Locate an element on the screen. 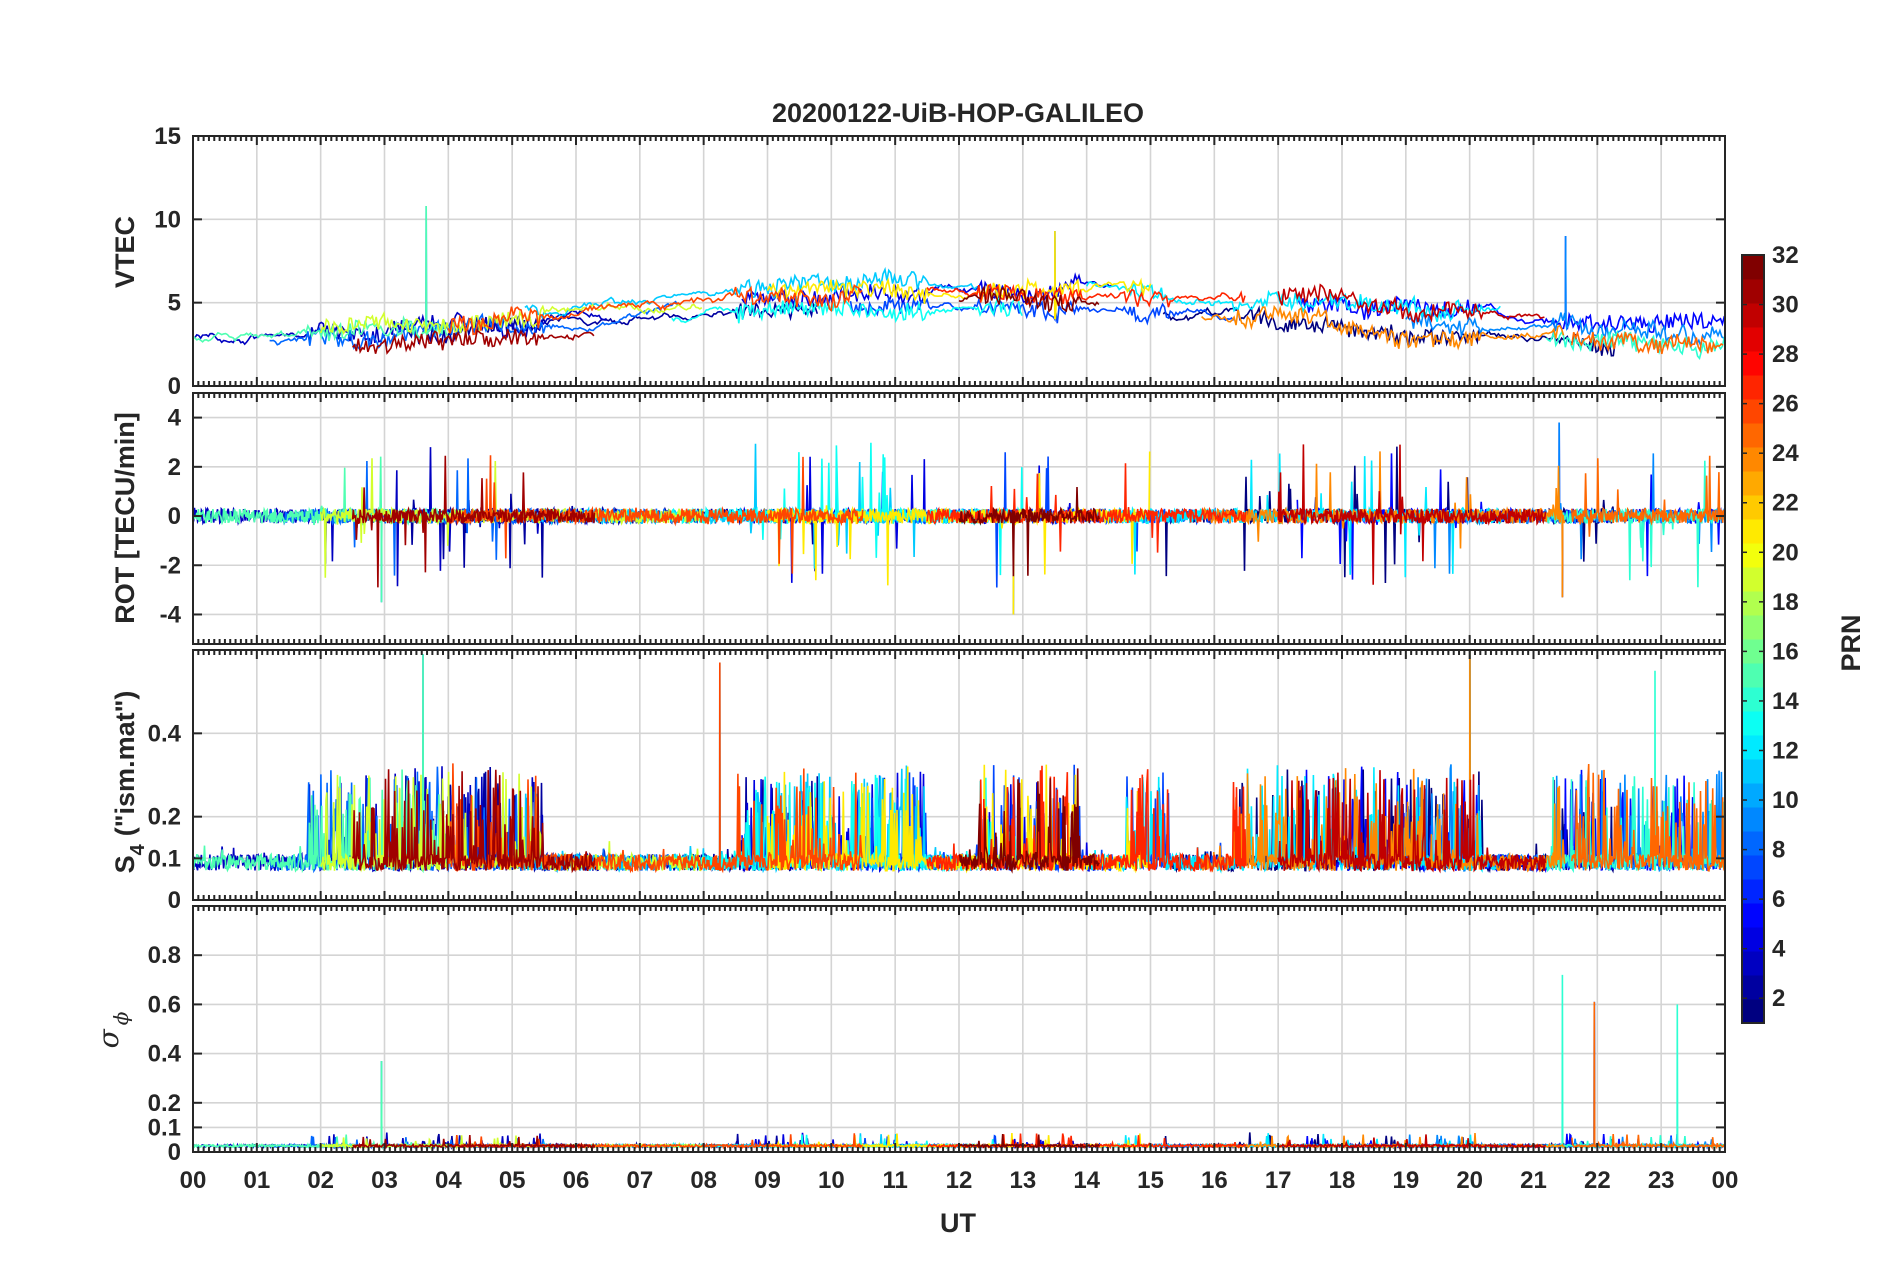 The width and height of the screenshot is (1902, 1277). traces-vtec is located at coordinates (959, 282).